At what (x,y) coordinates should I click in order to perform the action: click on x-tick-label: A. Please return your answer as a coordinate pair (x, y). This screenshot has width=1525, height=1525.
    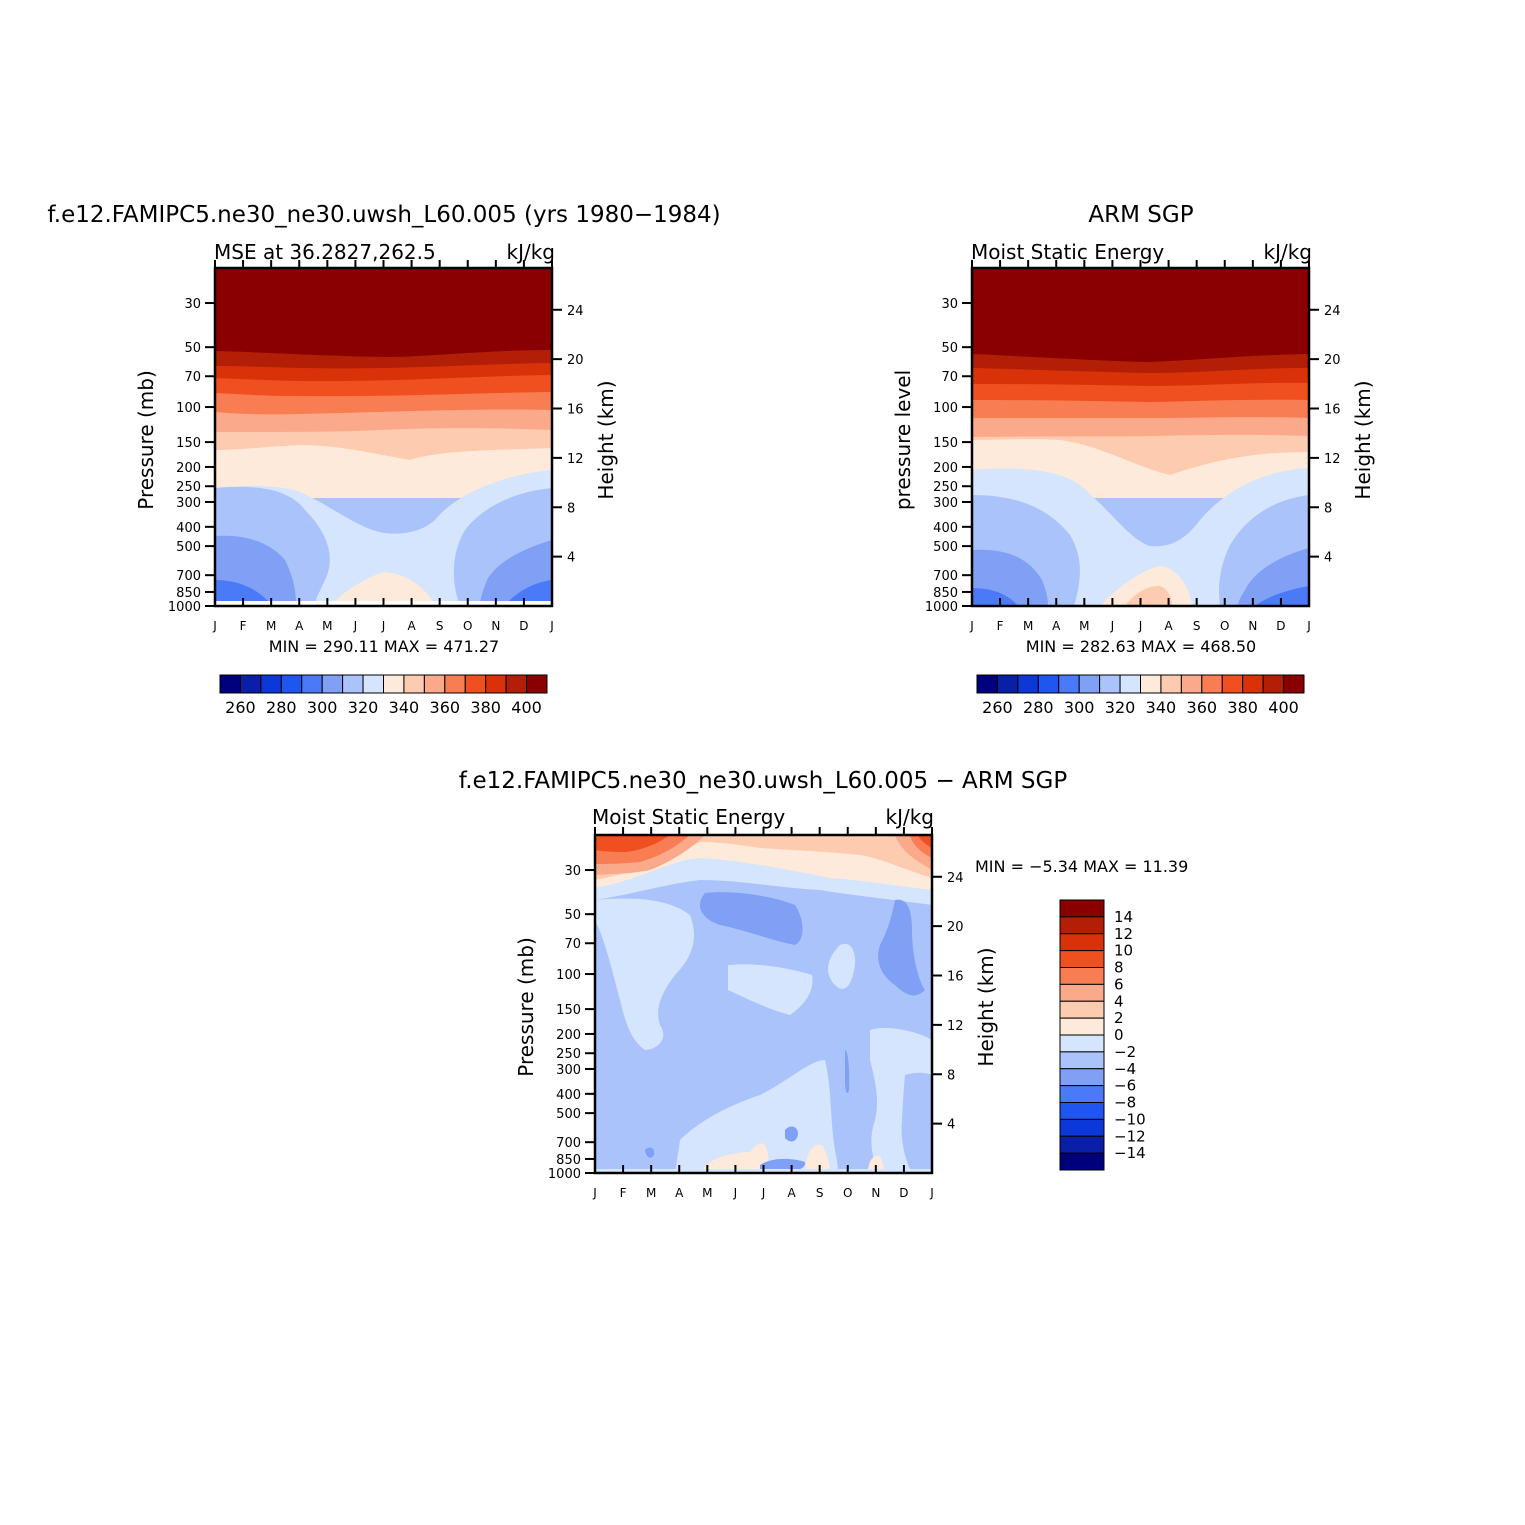
    Looking at the image, I should click on (1168, 626).